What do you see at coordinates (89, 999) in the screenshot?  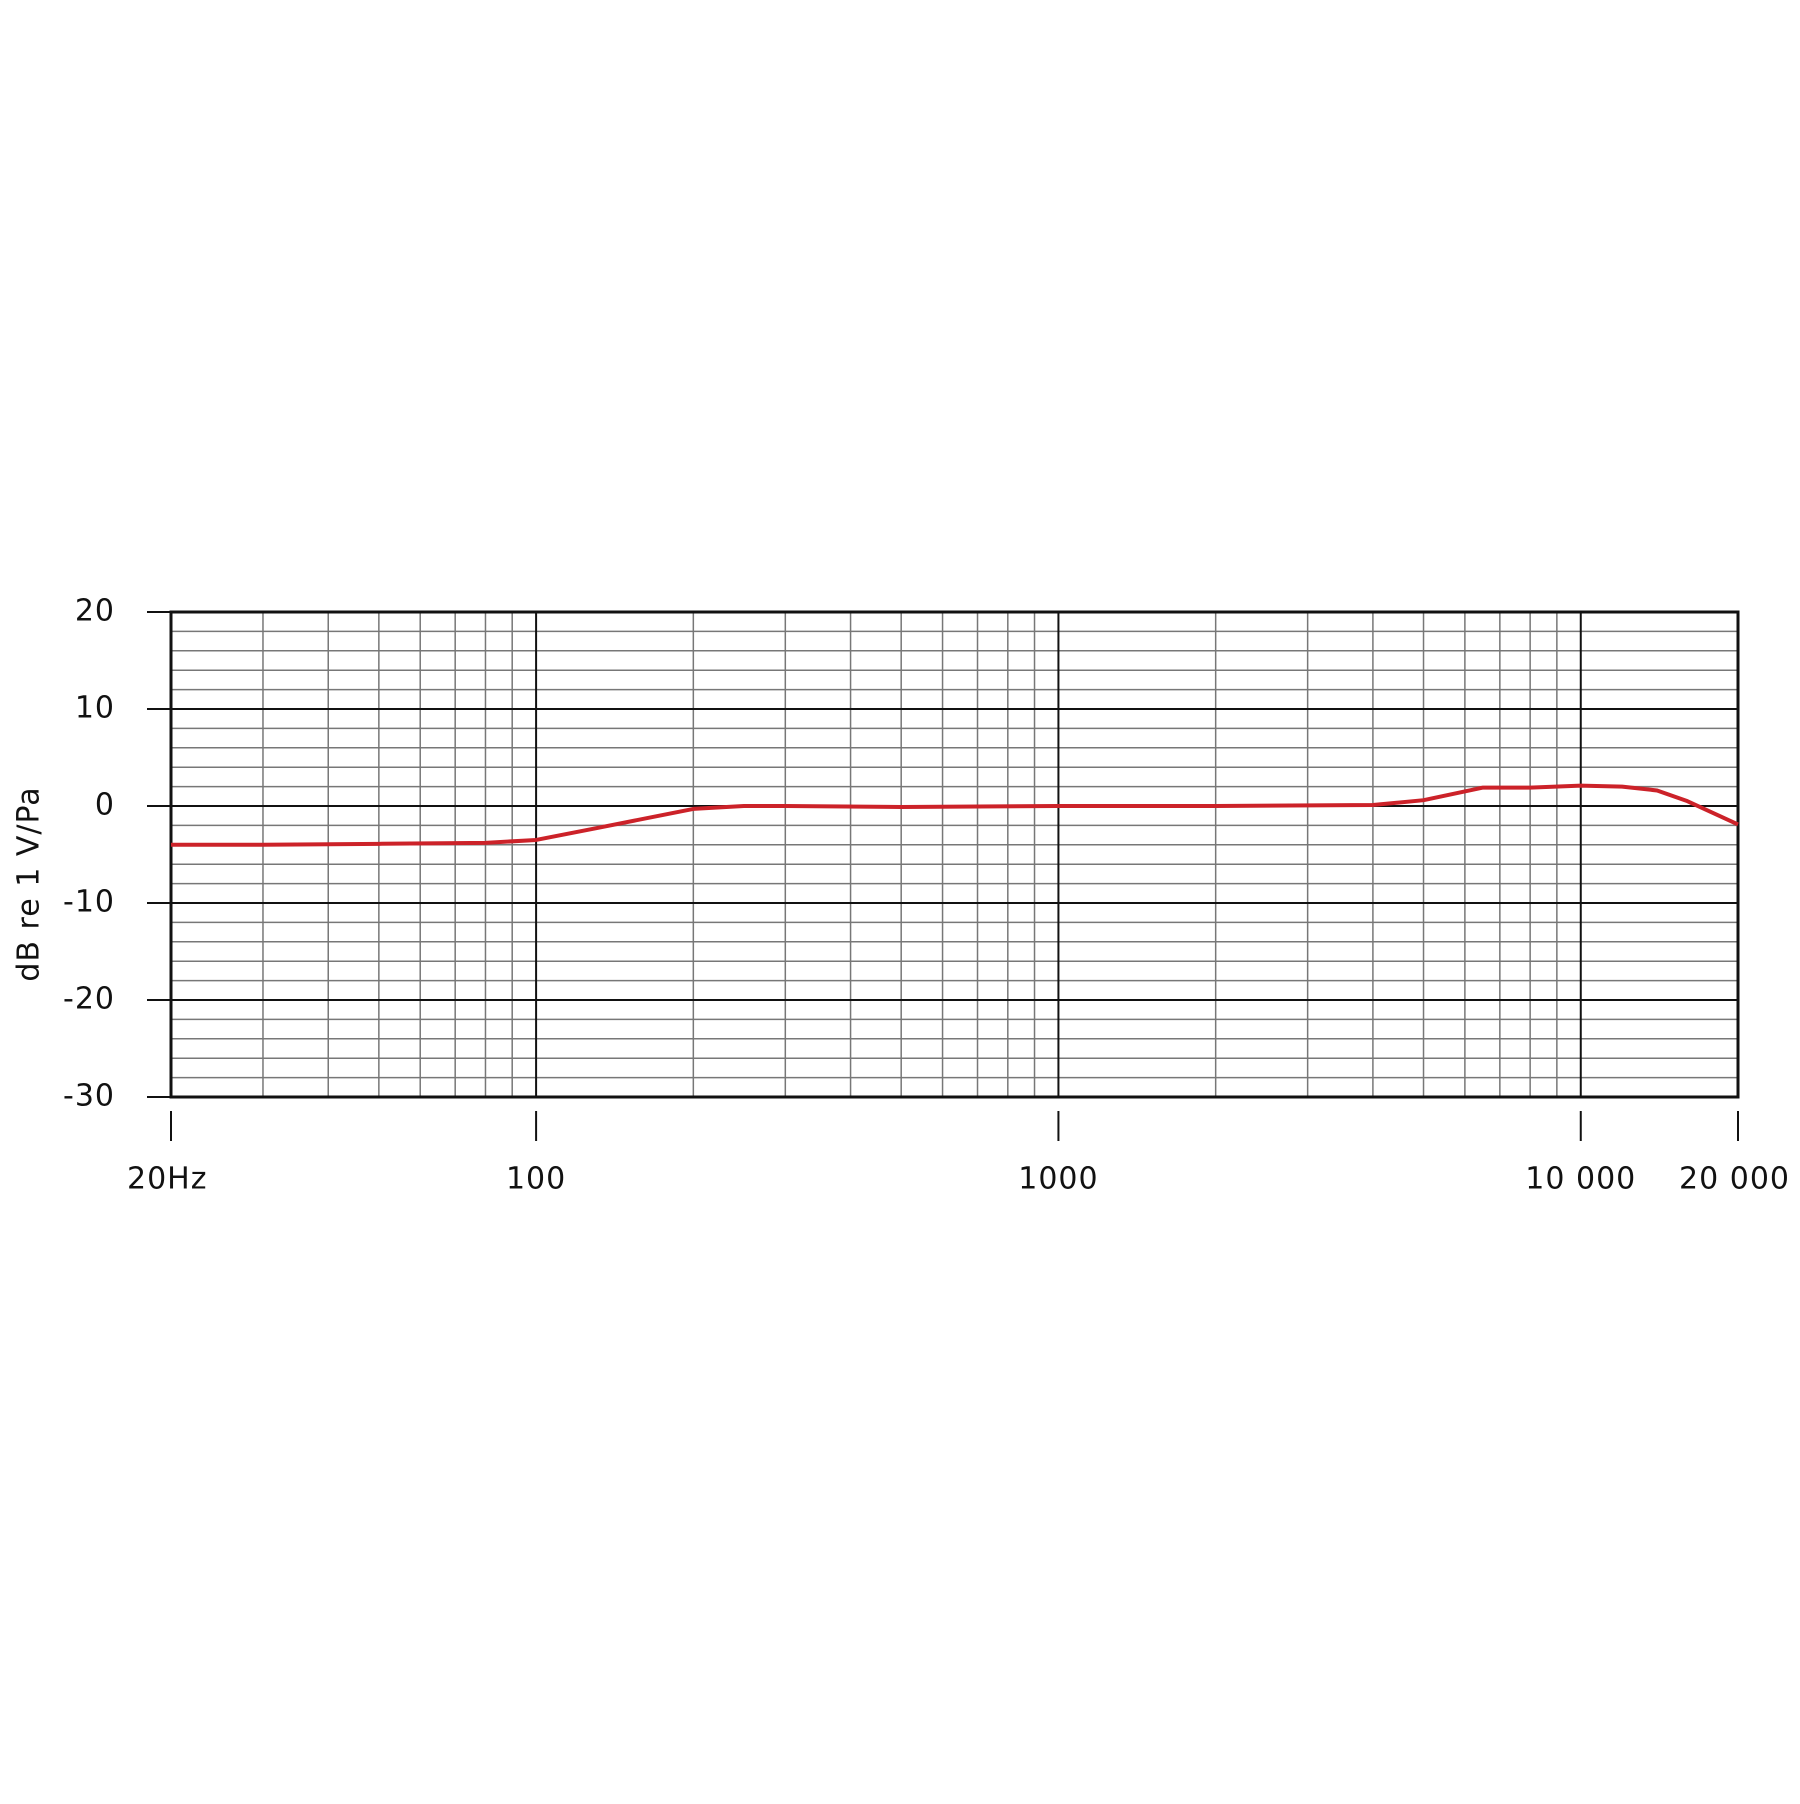 I see `y-tick-label: -20` at bounding box center [89, 999].